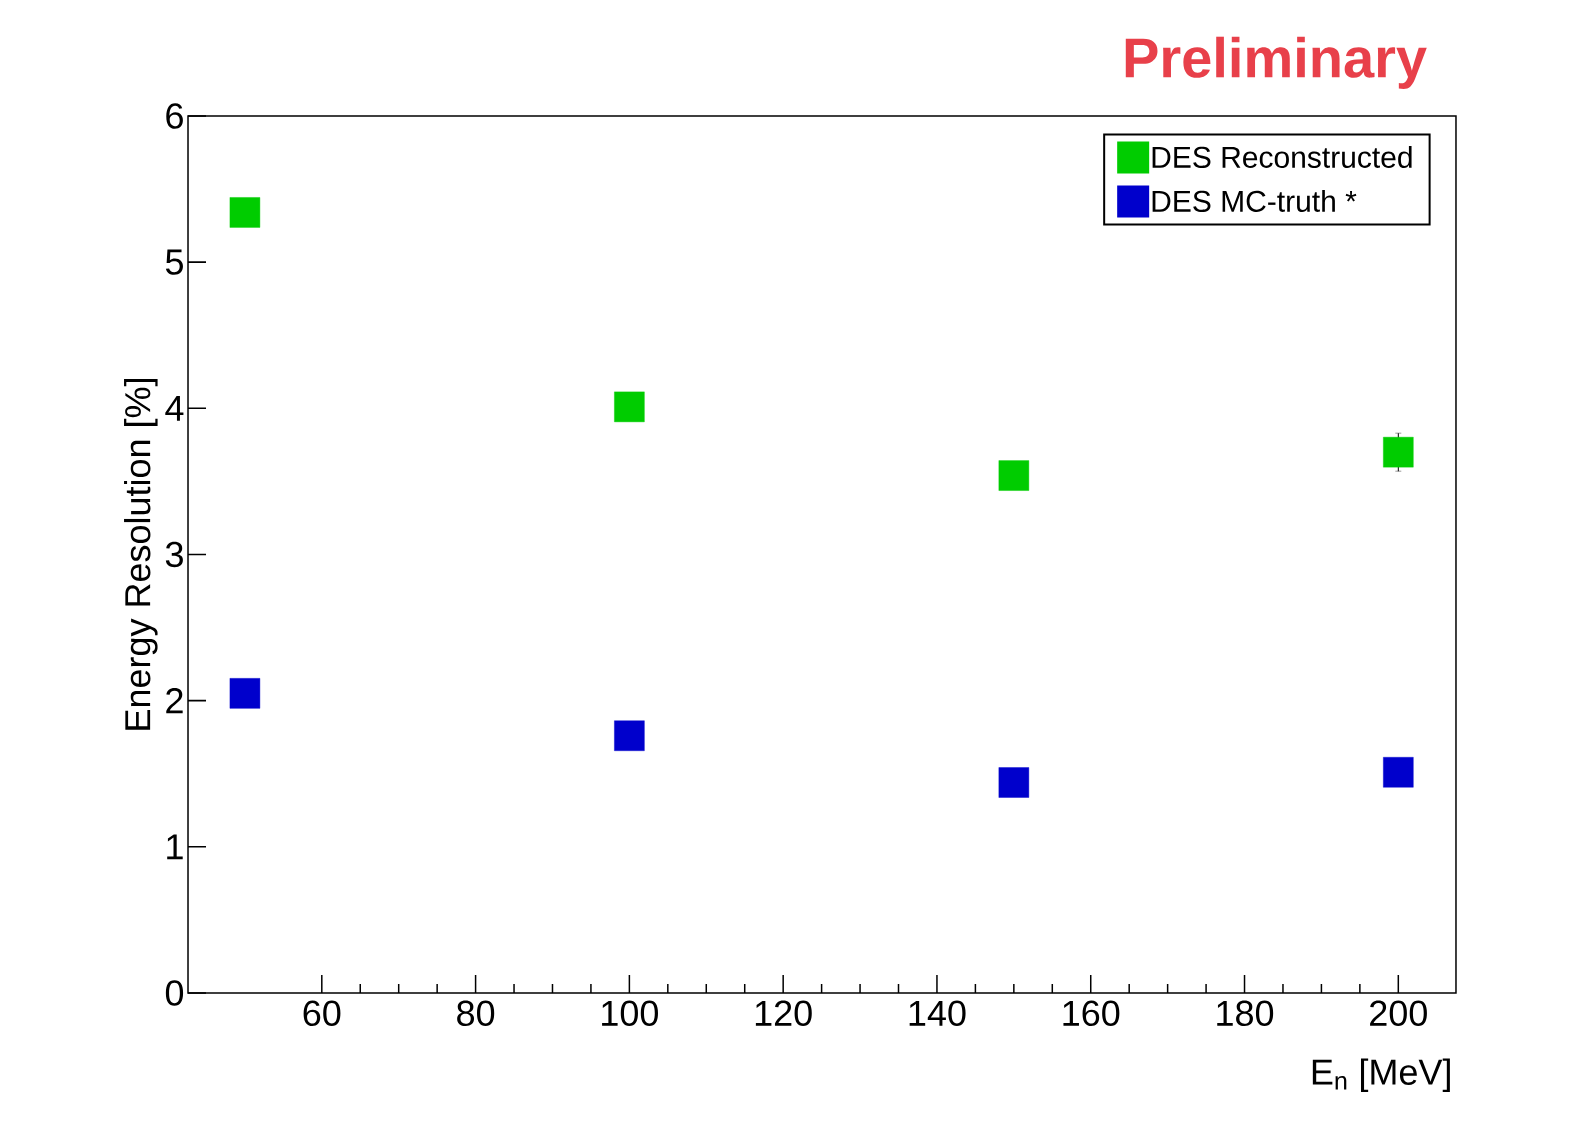  Describe the element at coordinates (174, 554) in the screenshot. I see `y-tick-label: 3` at that location.